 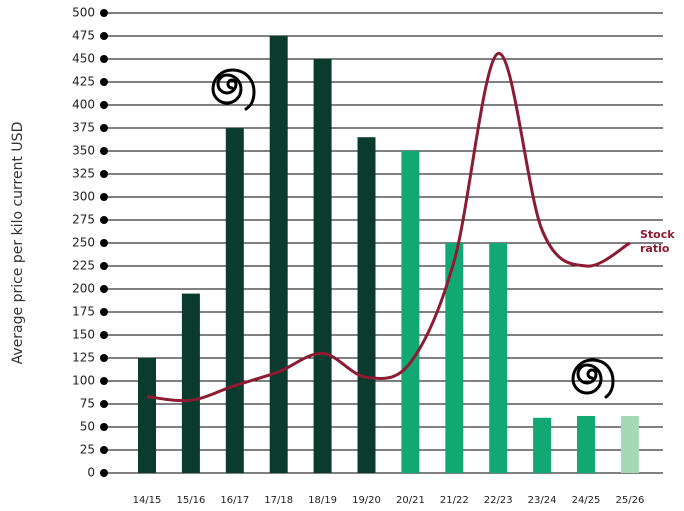 I want to click on y-axis-label: Average price per kilo current USD, so click(x=18, y=243).